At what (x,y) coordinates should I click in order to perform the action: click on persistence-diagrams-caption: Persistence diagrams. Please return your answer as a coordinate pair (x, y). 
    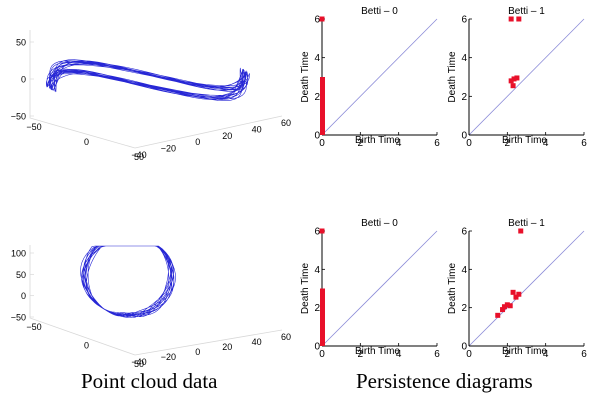
    Looking at the image, I should click on (444, 381).